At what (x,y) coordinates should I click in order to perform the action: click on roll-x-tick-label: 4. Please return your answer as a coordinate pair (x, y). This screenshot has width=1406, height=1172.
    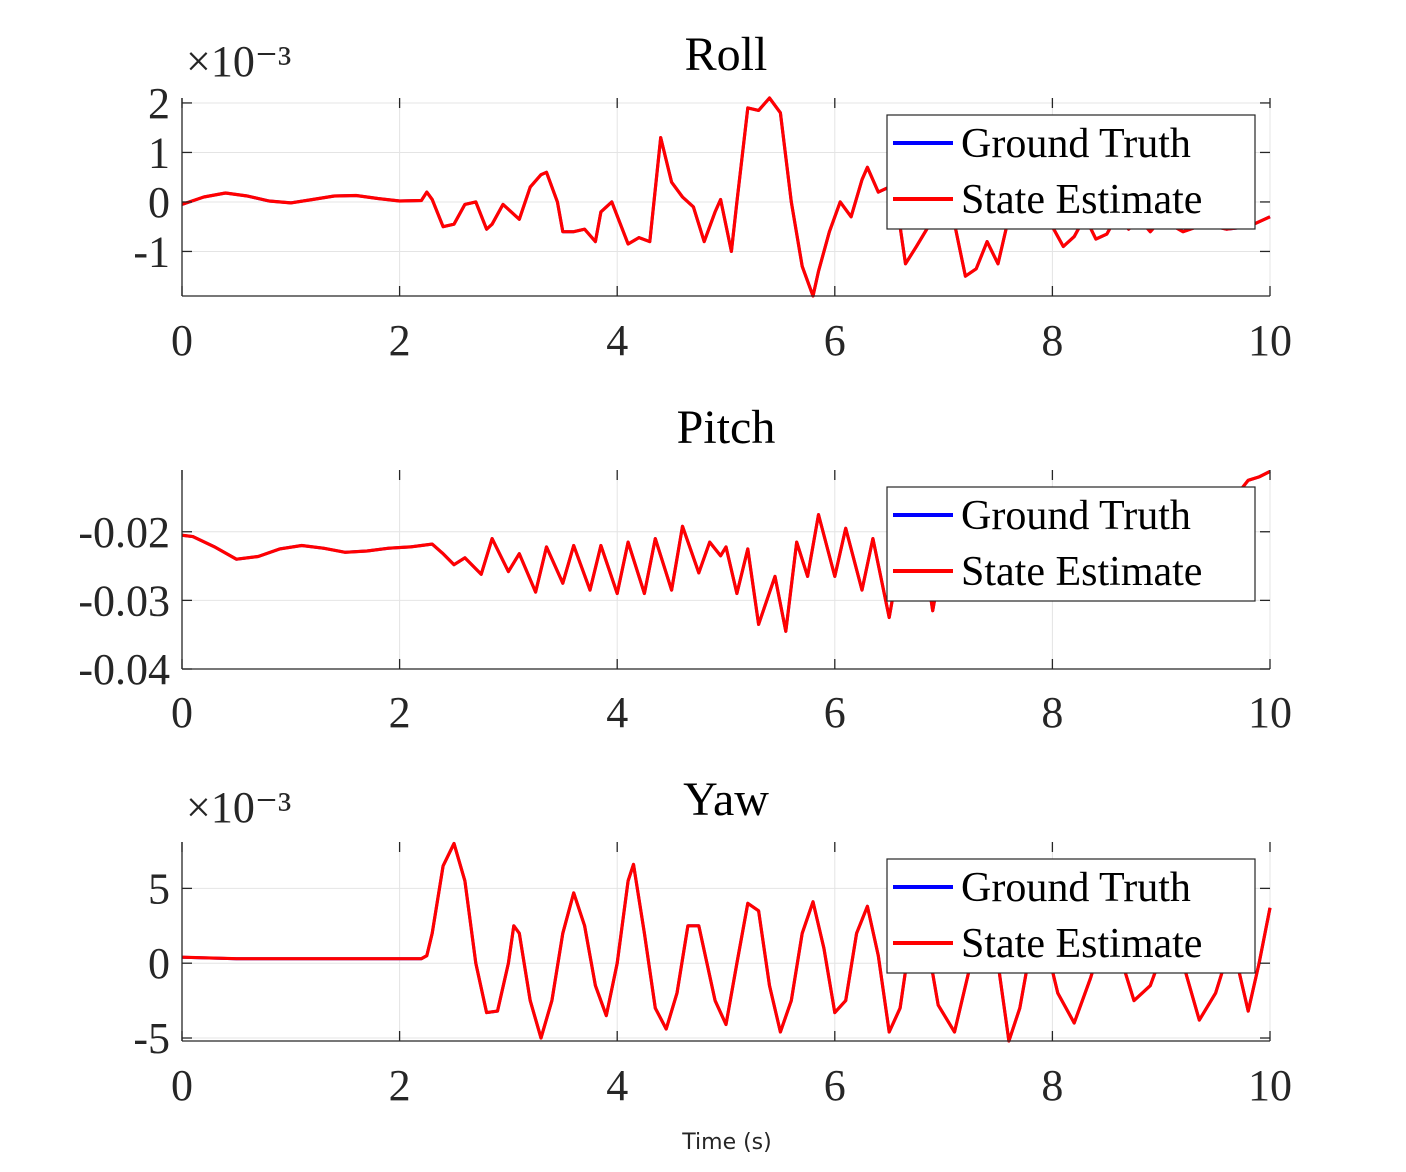
    Looking at the image, I should click on (617, 340).